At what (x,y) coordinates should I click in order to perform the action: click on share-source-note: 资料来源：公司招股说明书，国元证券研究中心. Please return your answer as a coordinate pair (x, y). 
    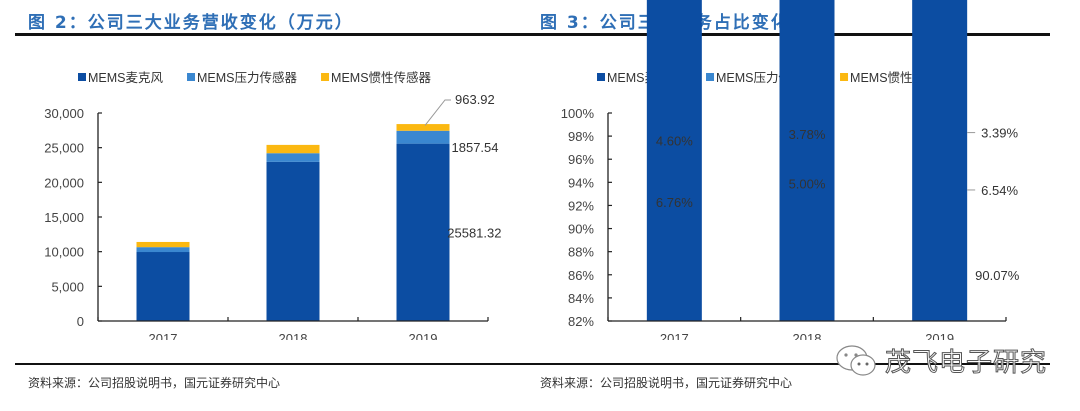
    Looking at the image, I should click on (666, 383).